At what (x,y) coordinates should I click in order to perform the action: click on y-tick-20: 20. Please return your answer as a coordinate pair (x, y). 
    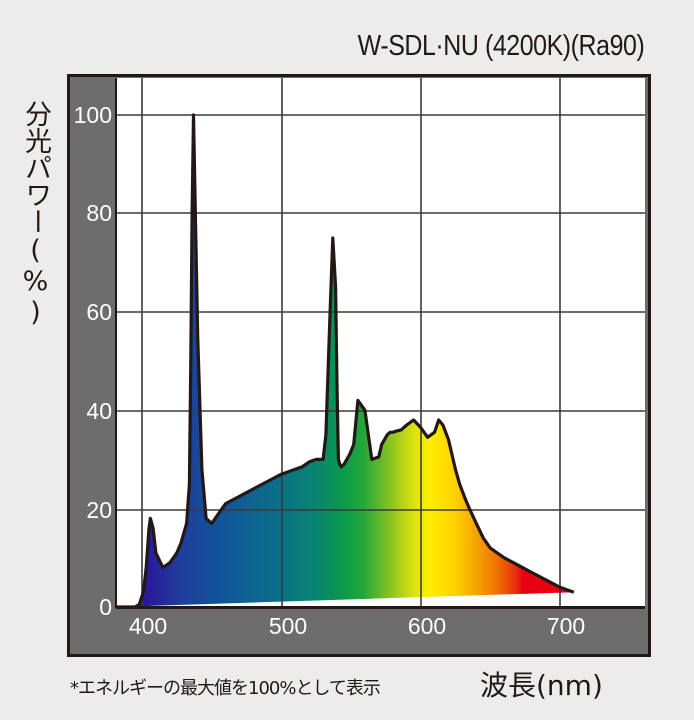
    Looking at the image, I should click on (99, 510).